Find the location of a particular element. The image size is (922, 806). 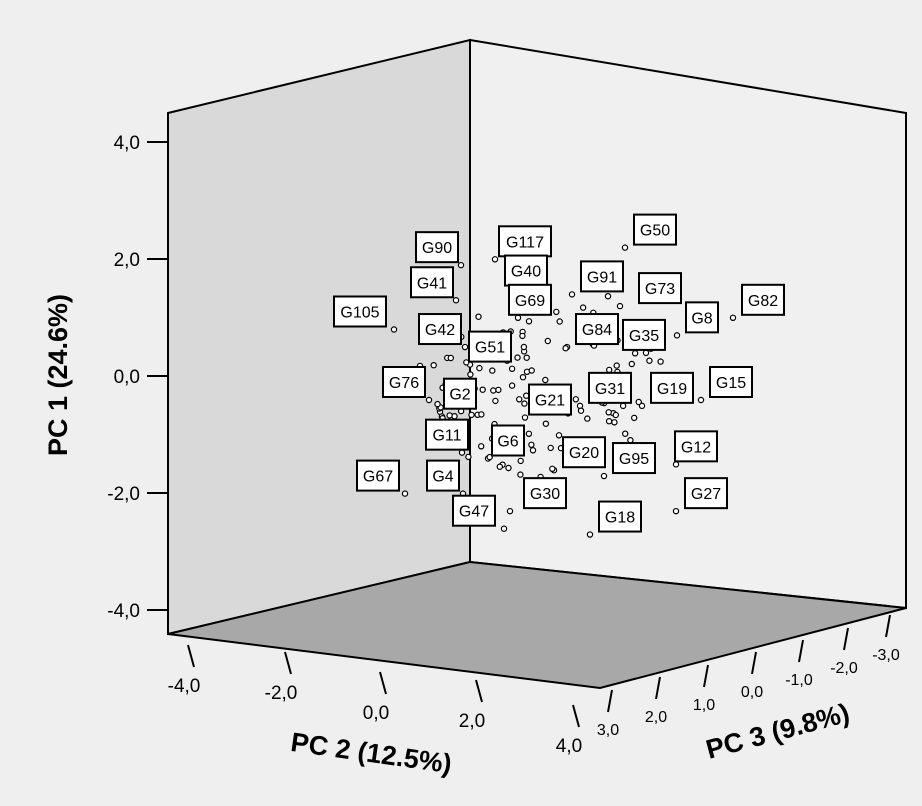

point-label-g6: G6 is located at coordinates (508, 440).